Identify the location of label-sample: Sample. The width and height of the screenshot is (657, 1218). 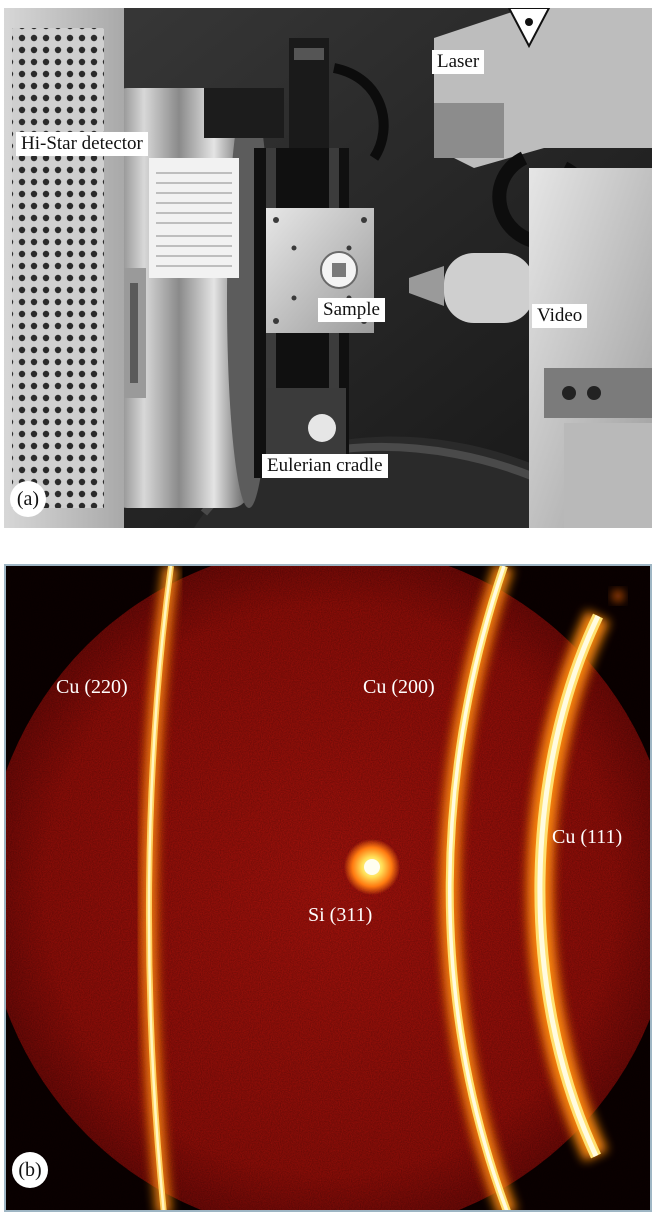
(351, 310).